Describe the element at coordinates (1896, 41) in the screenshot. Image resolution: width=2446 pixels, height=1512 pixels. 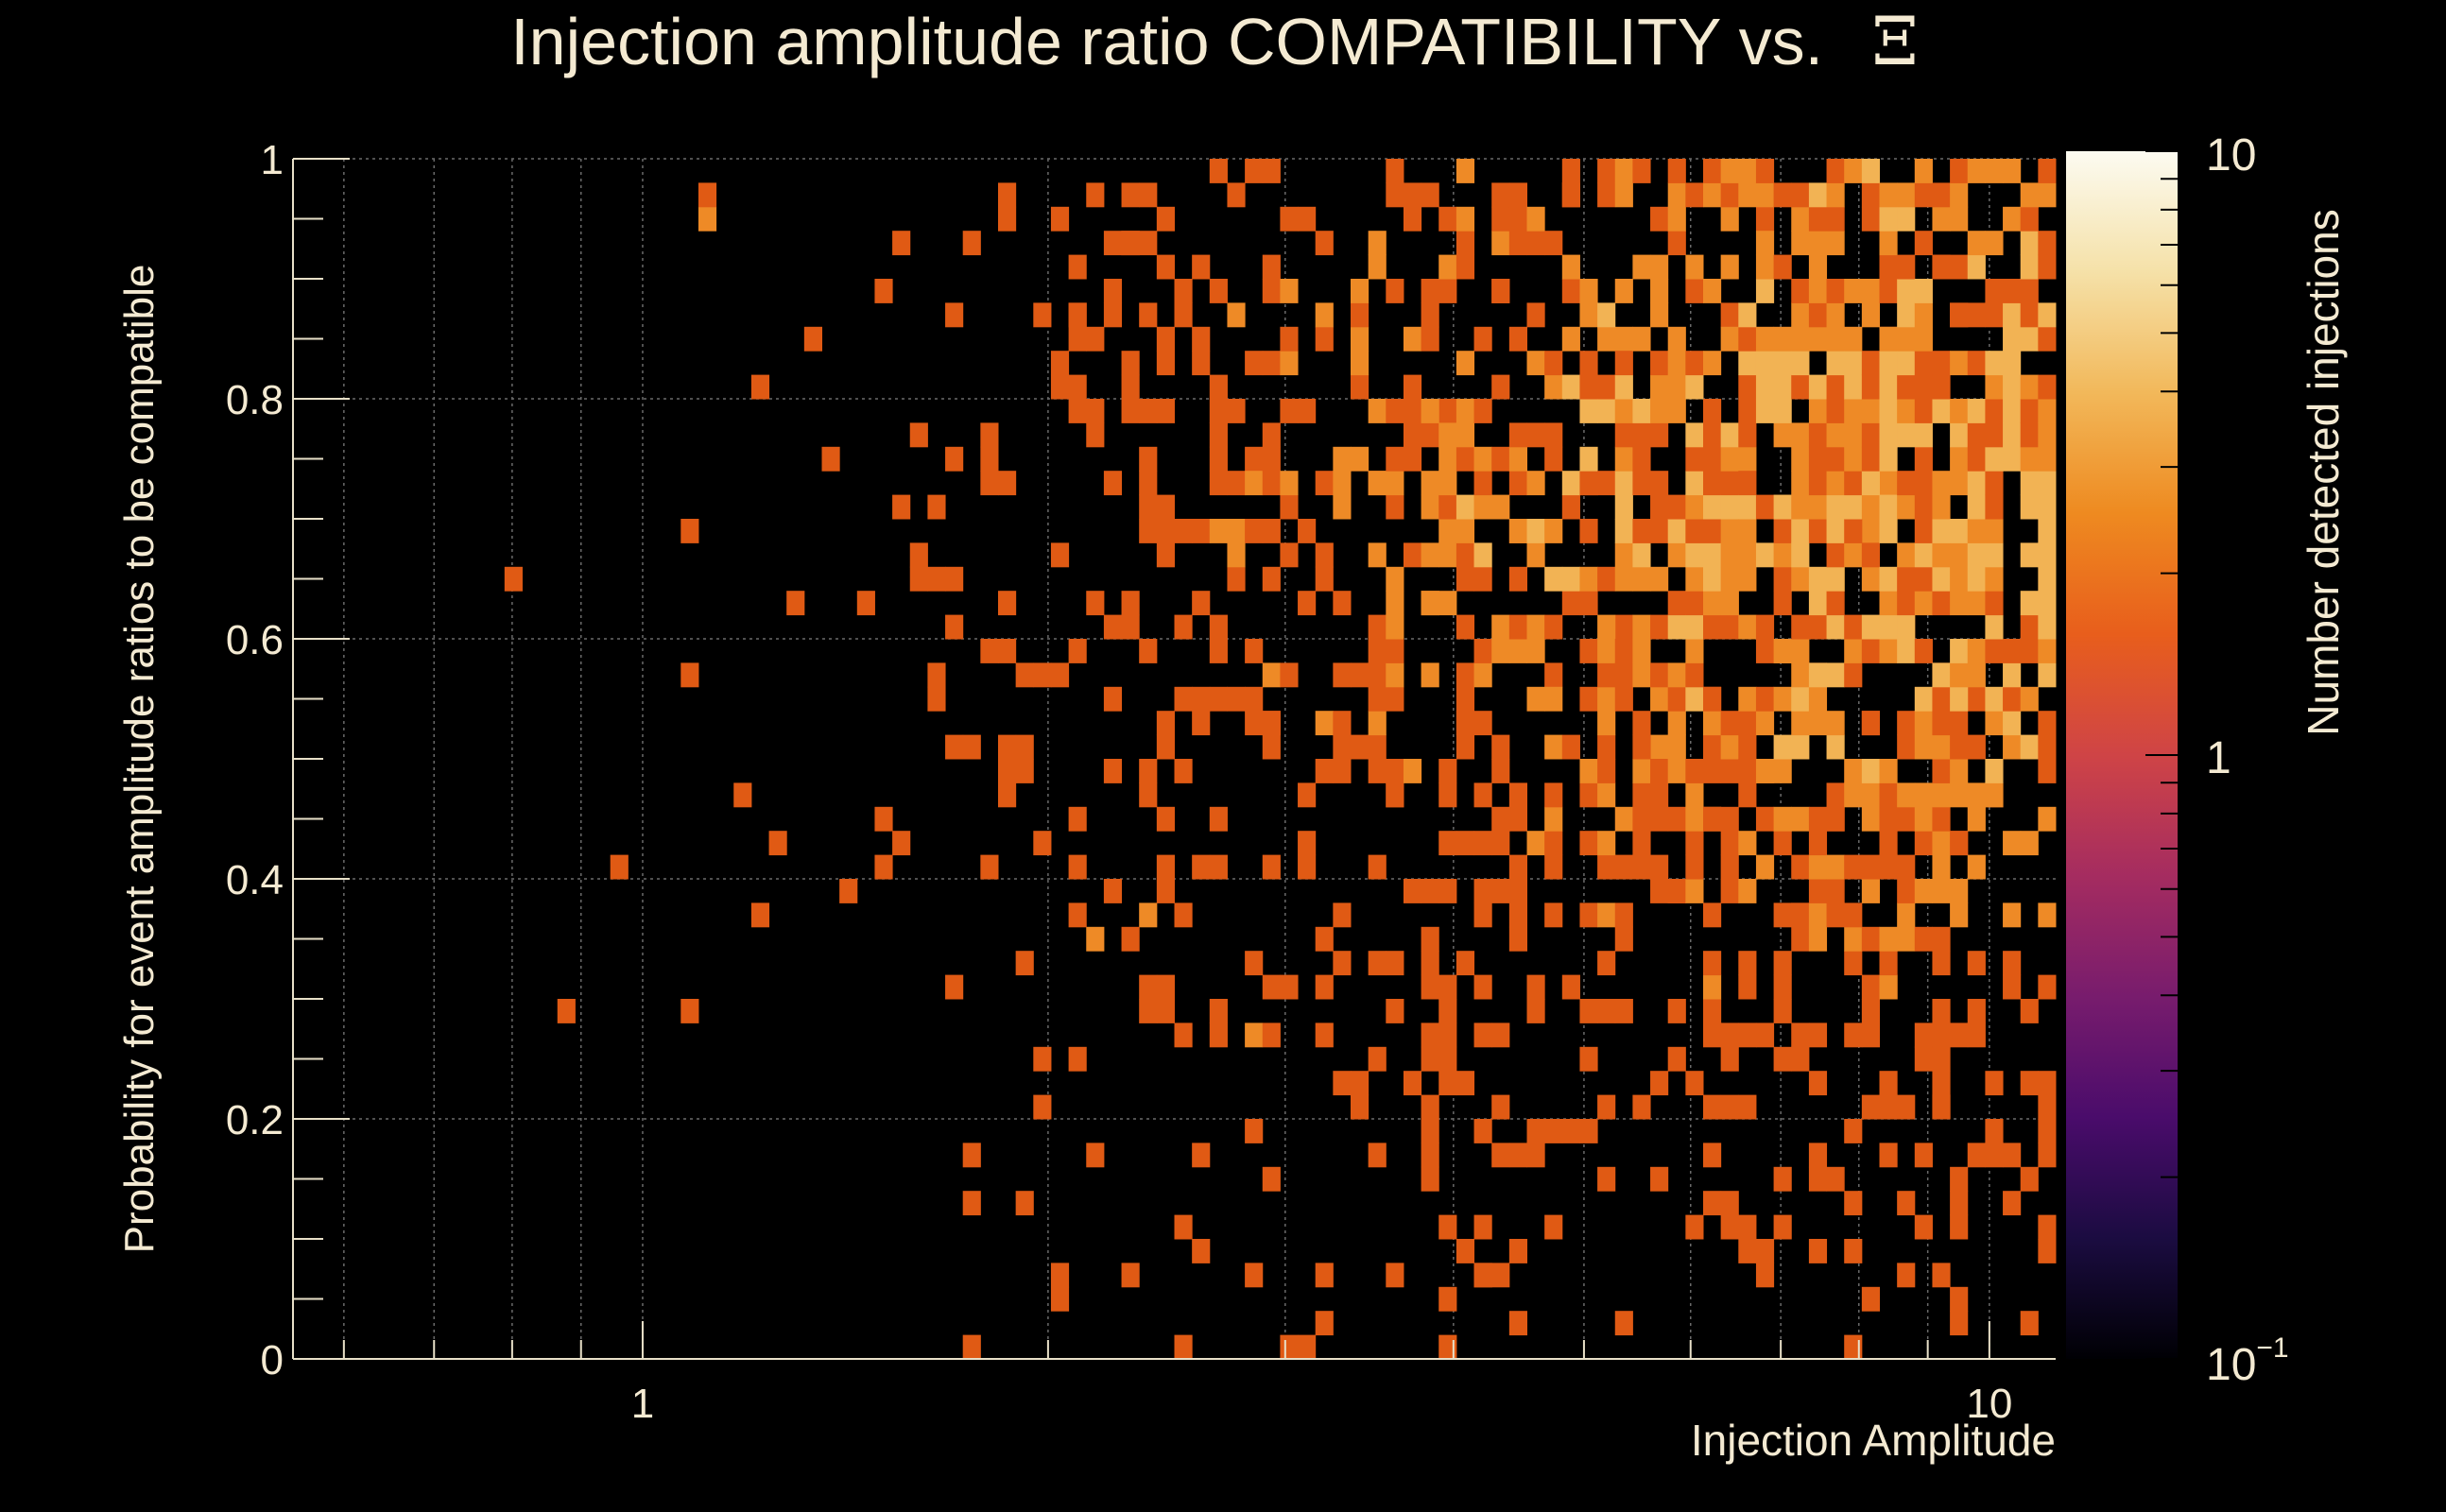
I see `xi-symbol: Ξ` at that location.